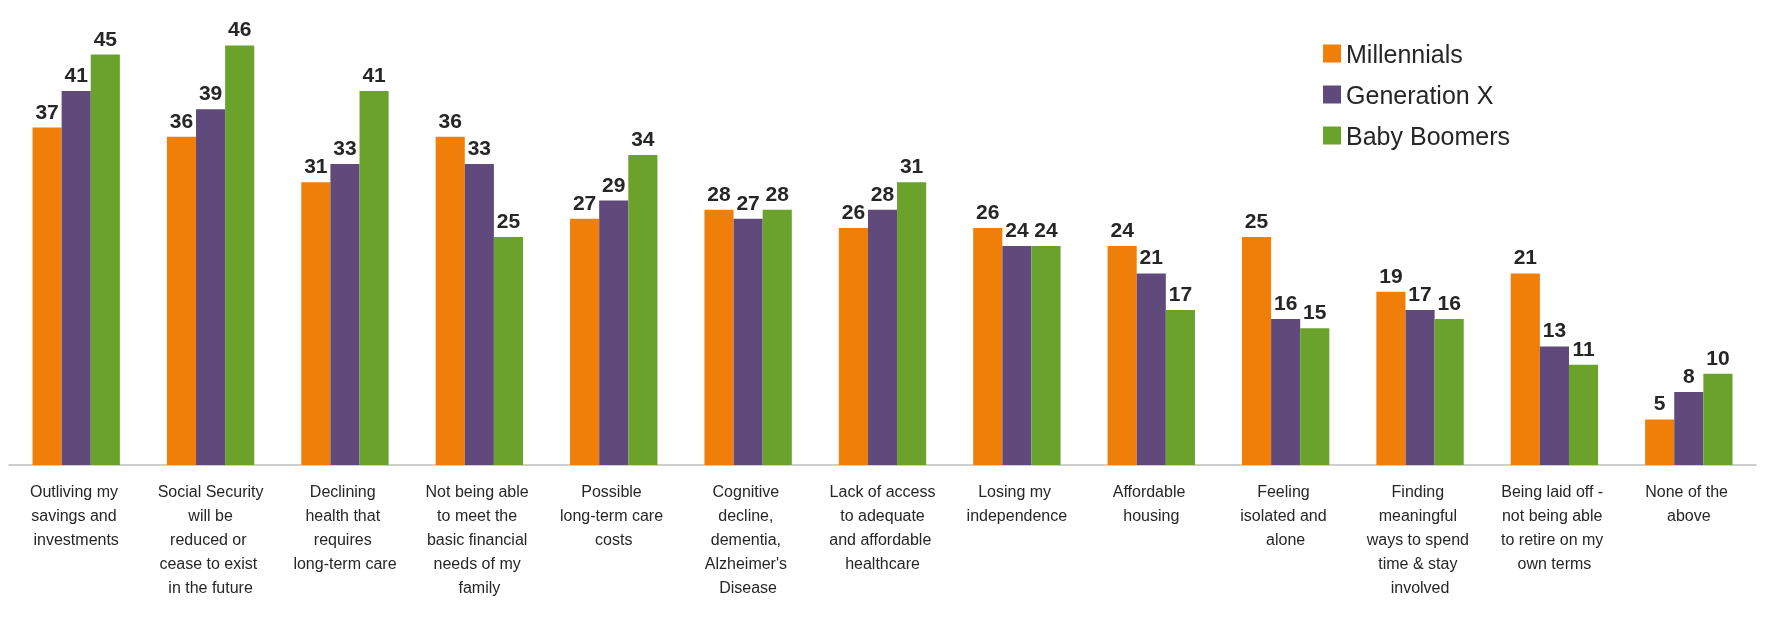  Describe the element at coordinates (1391, 275) in the screenshot. I see `data-label: 19` at that location.